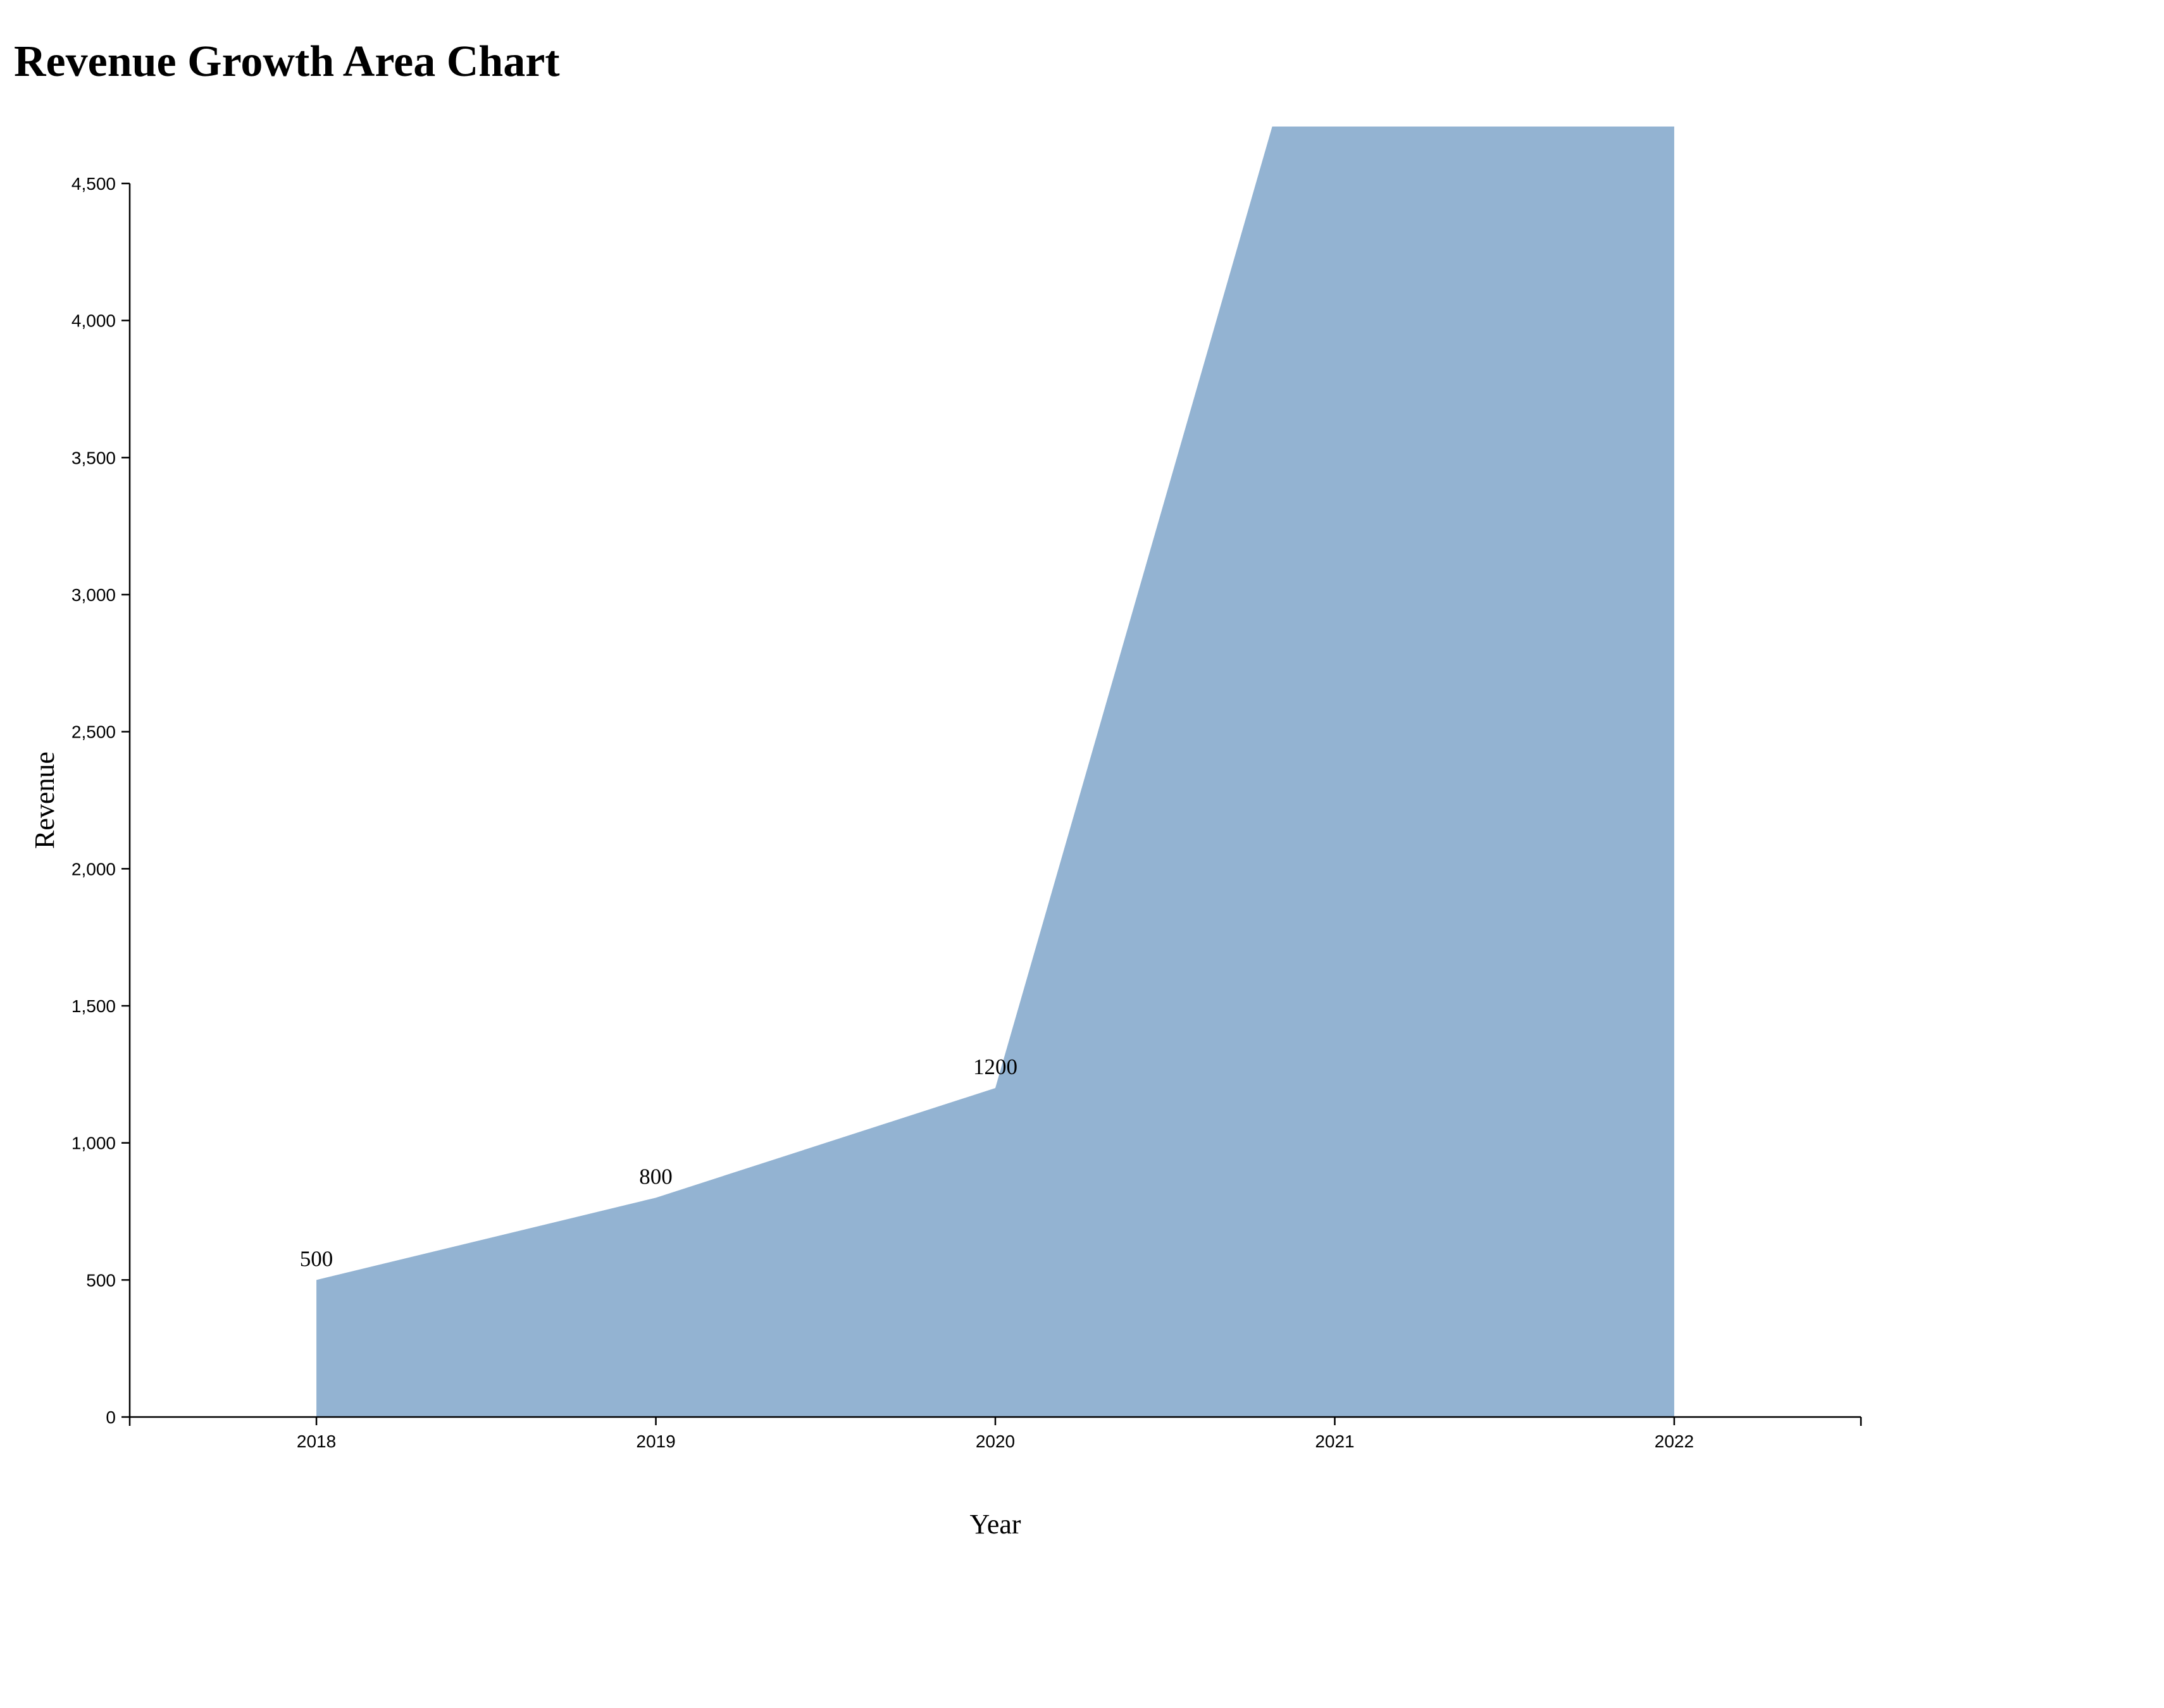 The image size is (2164, 1708). I want to click on y-tick-label: 2,000, so click(94, 869).